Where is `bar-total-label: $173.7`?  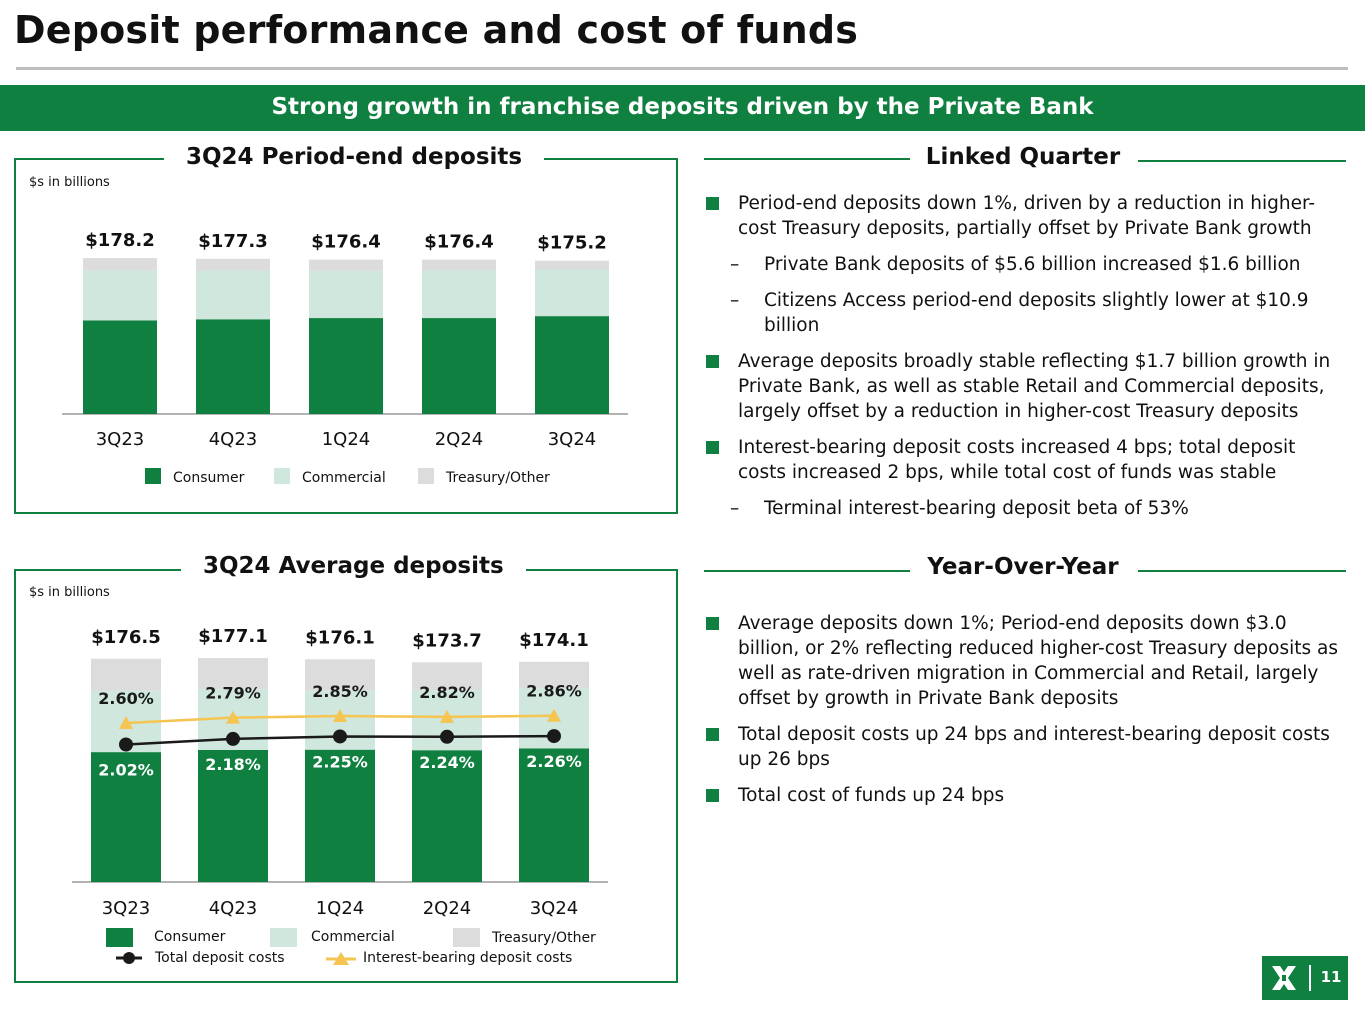
bar-total-label: $173.7 is located at coordinates (446, 640).